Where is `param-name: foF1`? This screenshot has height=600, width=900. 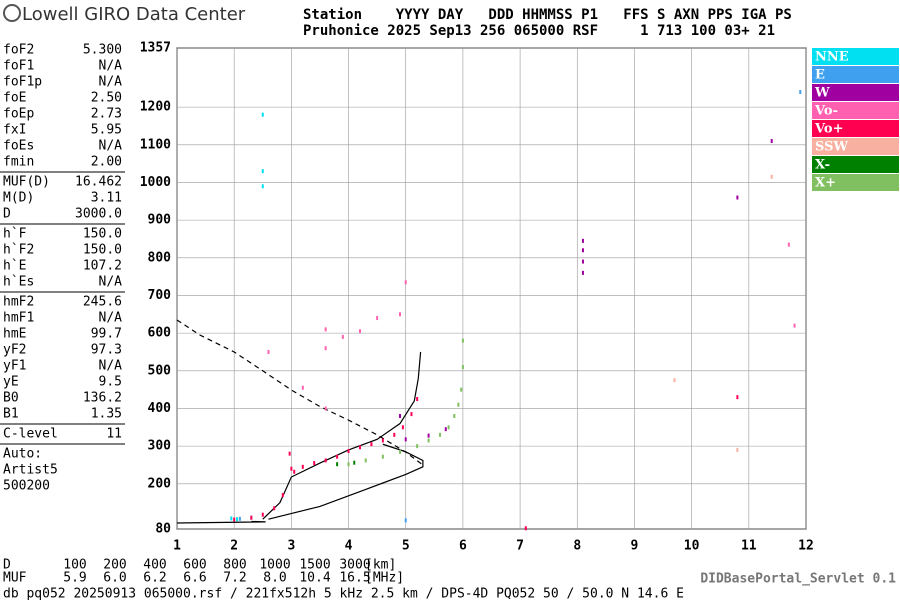 param-name: foF1 is located at coordinates (18, 66).